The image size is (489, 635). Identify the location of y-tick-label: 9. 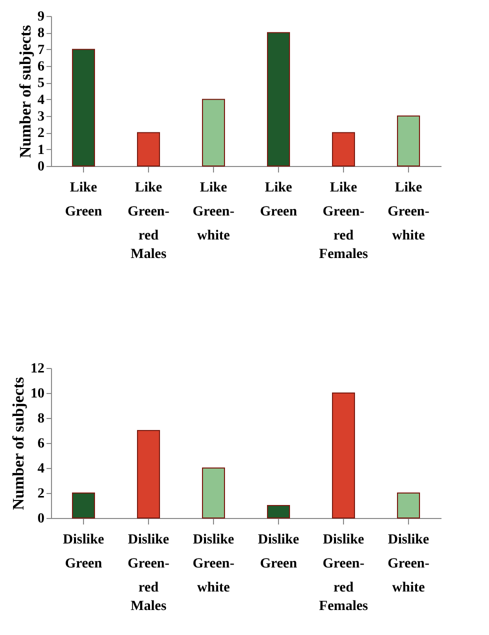
(41, 17).